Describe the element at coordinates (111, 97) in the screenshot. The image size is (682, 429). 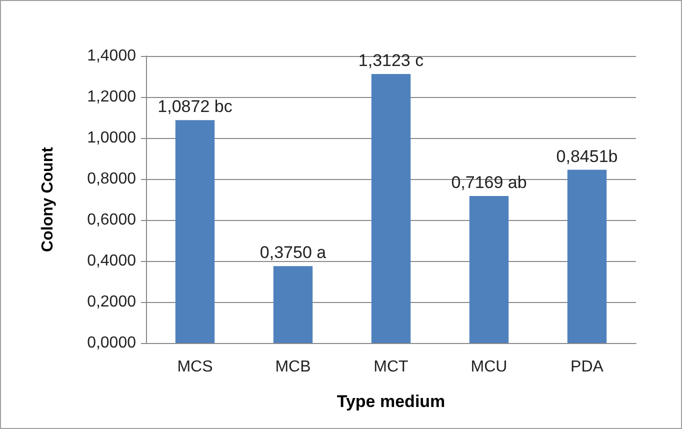
I see `y-tick-label: 1,2000` at that location.